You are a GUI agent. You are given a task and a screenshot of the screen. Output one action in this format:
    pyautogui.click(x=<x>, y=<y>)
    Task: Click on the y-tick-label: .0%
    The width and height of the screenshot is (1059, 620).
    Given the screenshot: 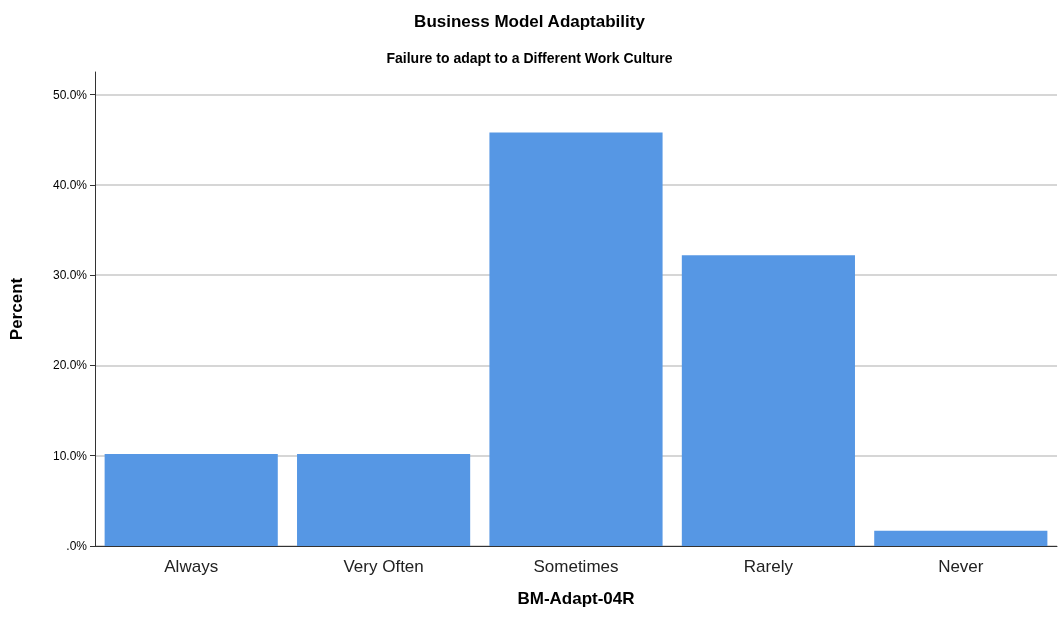 What is the action you would take?
    pyautogui.click(x=77, y=546)
    